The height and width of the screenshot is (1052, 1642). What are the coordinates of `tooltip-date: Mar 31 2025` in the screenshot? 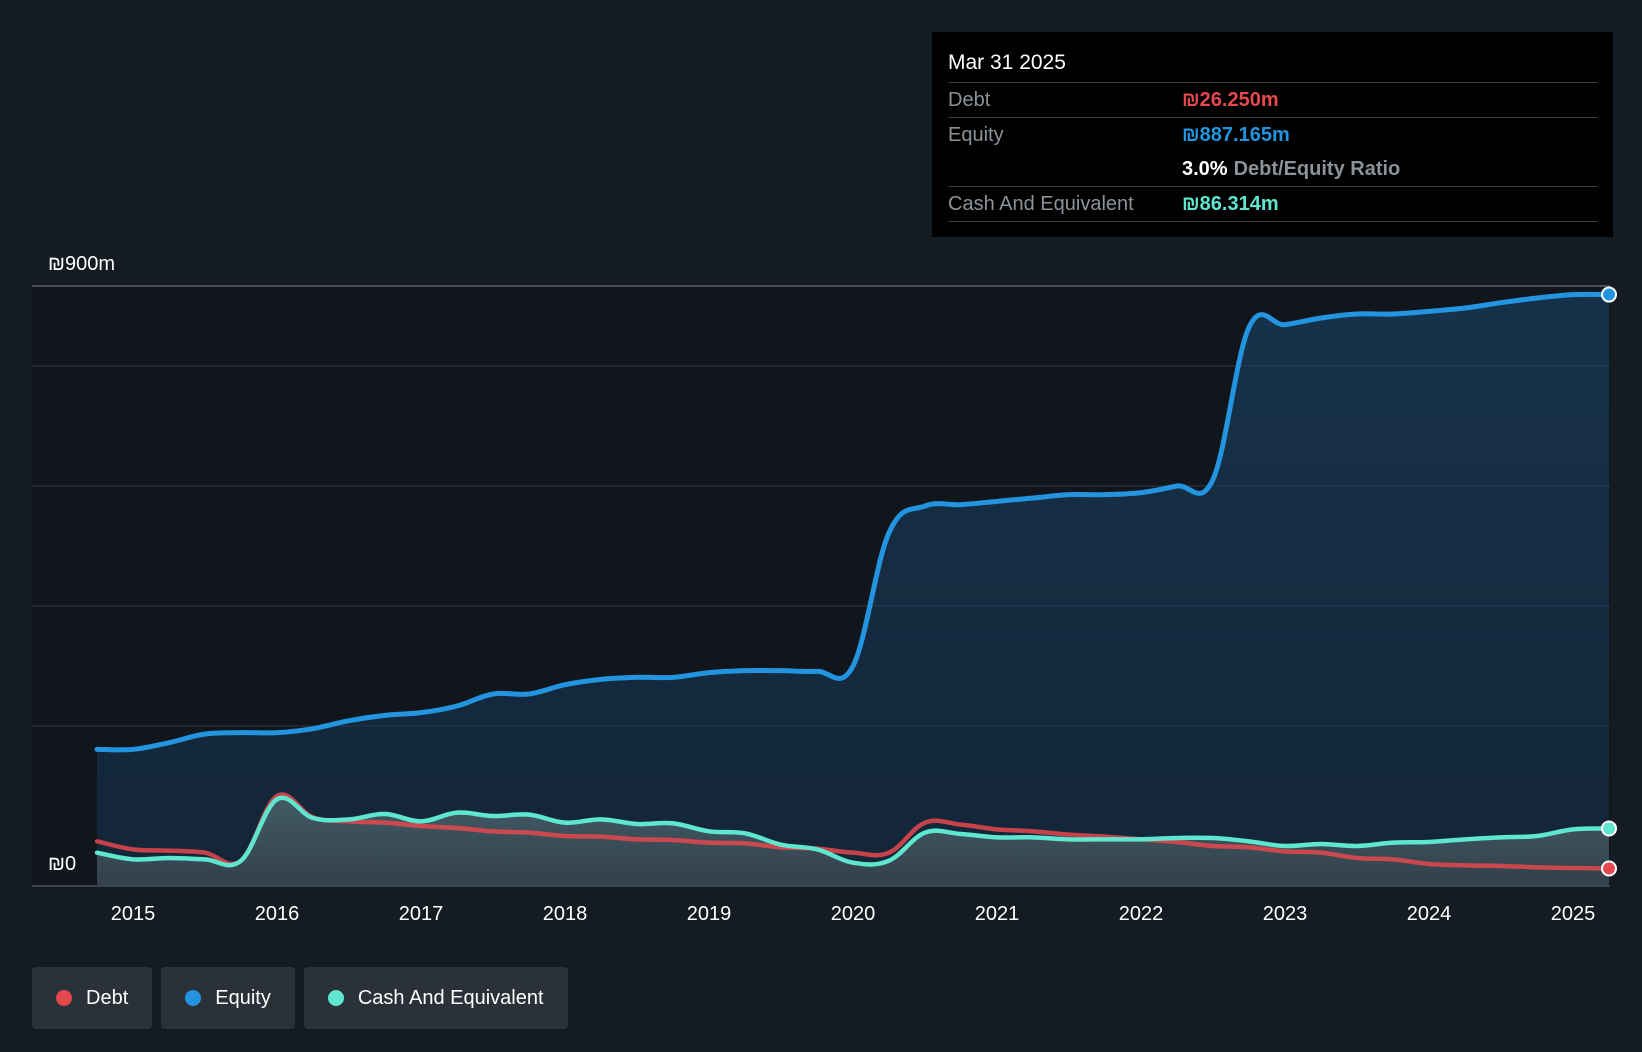 It's located at (1272, 65).